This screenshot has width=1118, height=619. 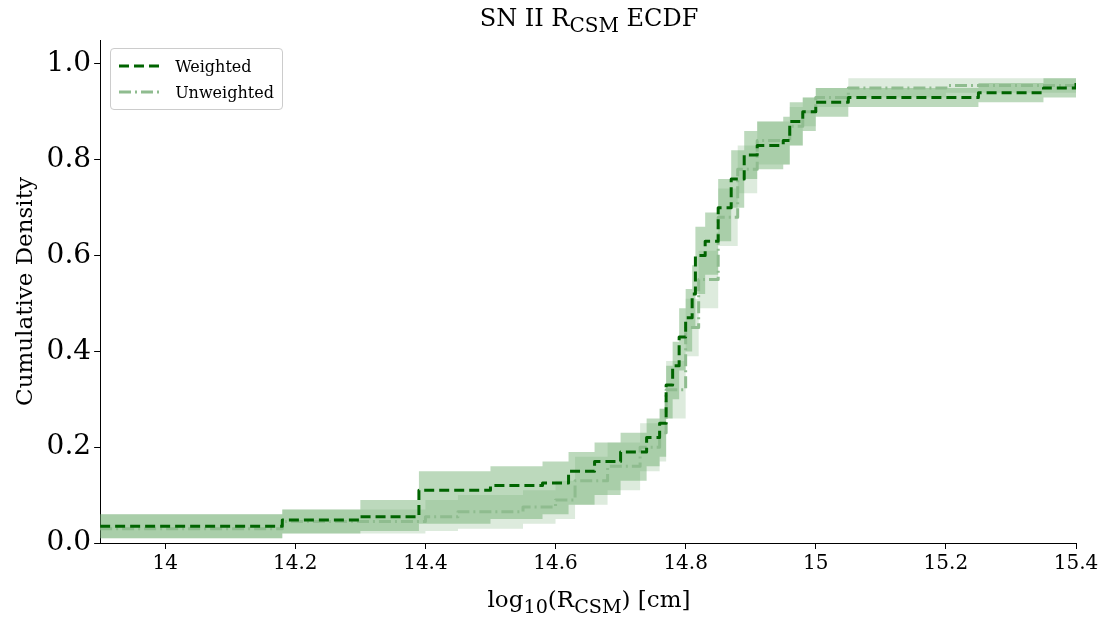 What do you see at coordinates (69, 541) in the screenshot?
I see `y-tick-label: 0.0` at bounding box center [69, 541].